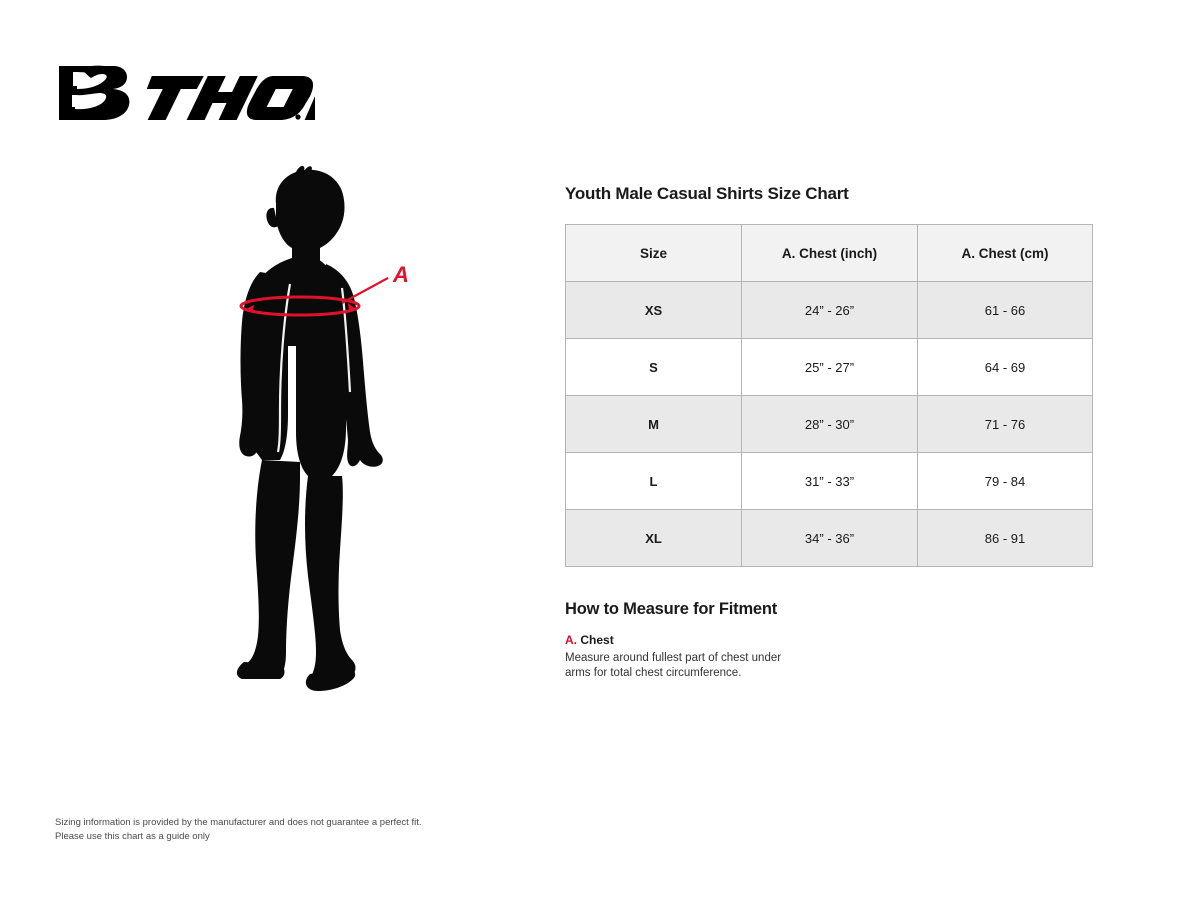  What do you see at coordinates (671, 609) in the screenshot?
I see `how-to-measure-heading: How to Measure for Fitment` at bounding box center [671, 609].